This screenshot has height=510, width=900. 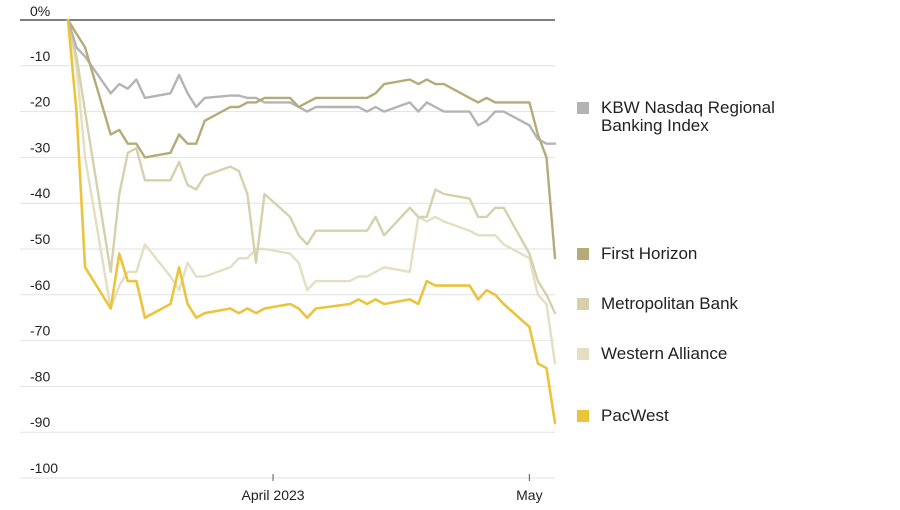 What do you see at coordinates (392, 488) in the screenshot?
I see `x-axis: April 2023 May` at bounding box center [392, 488].